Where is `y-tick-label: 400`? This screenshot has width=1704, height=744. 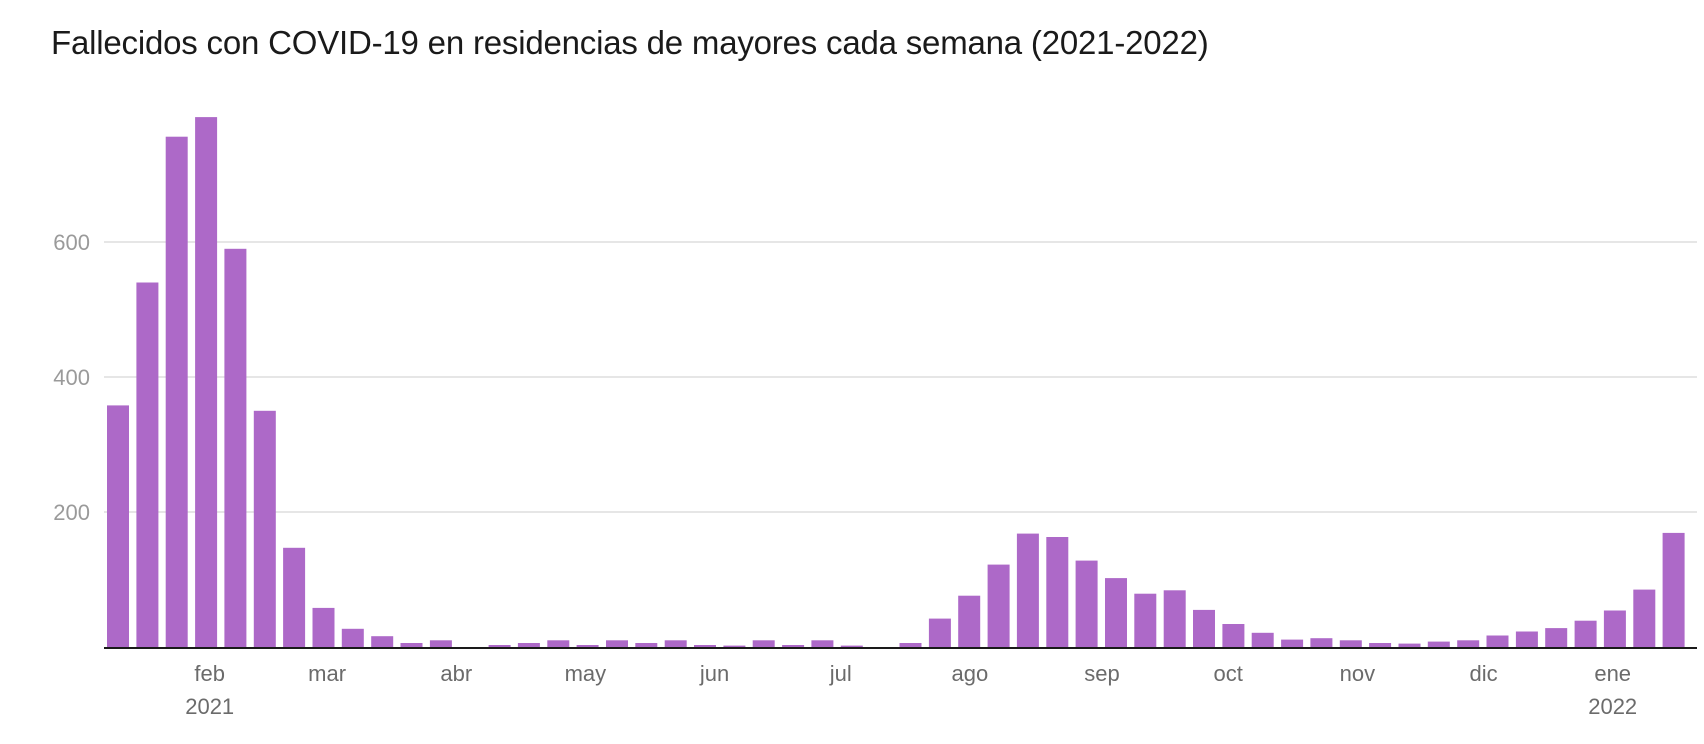 y-tick-label: 400 is located at coordinates (71, 377).